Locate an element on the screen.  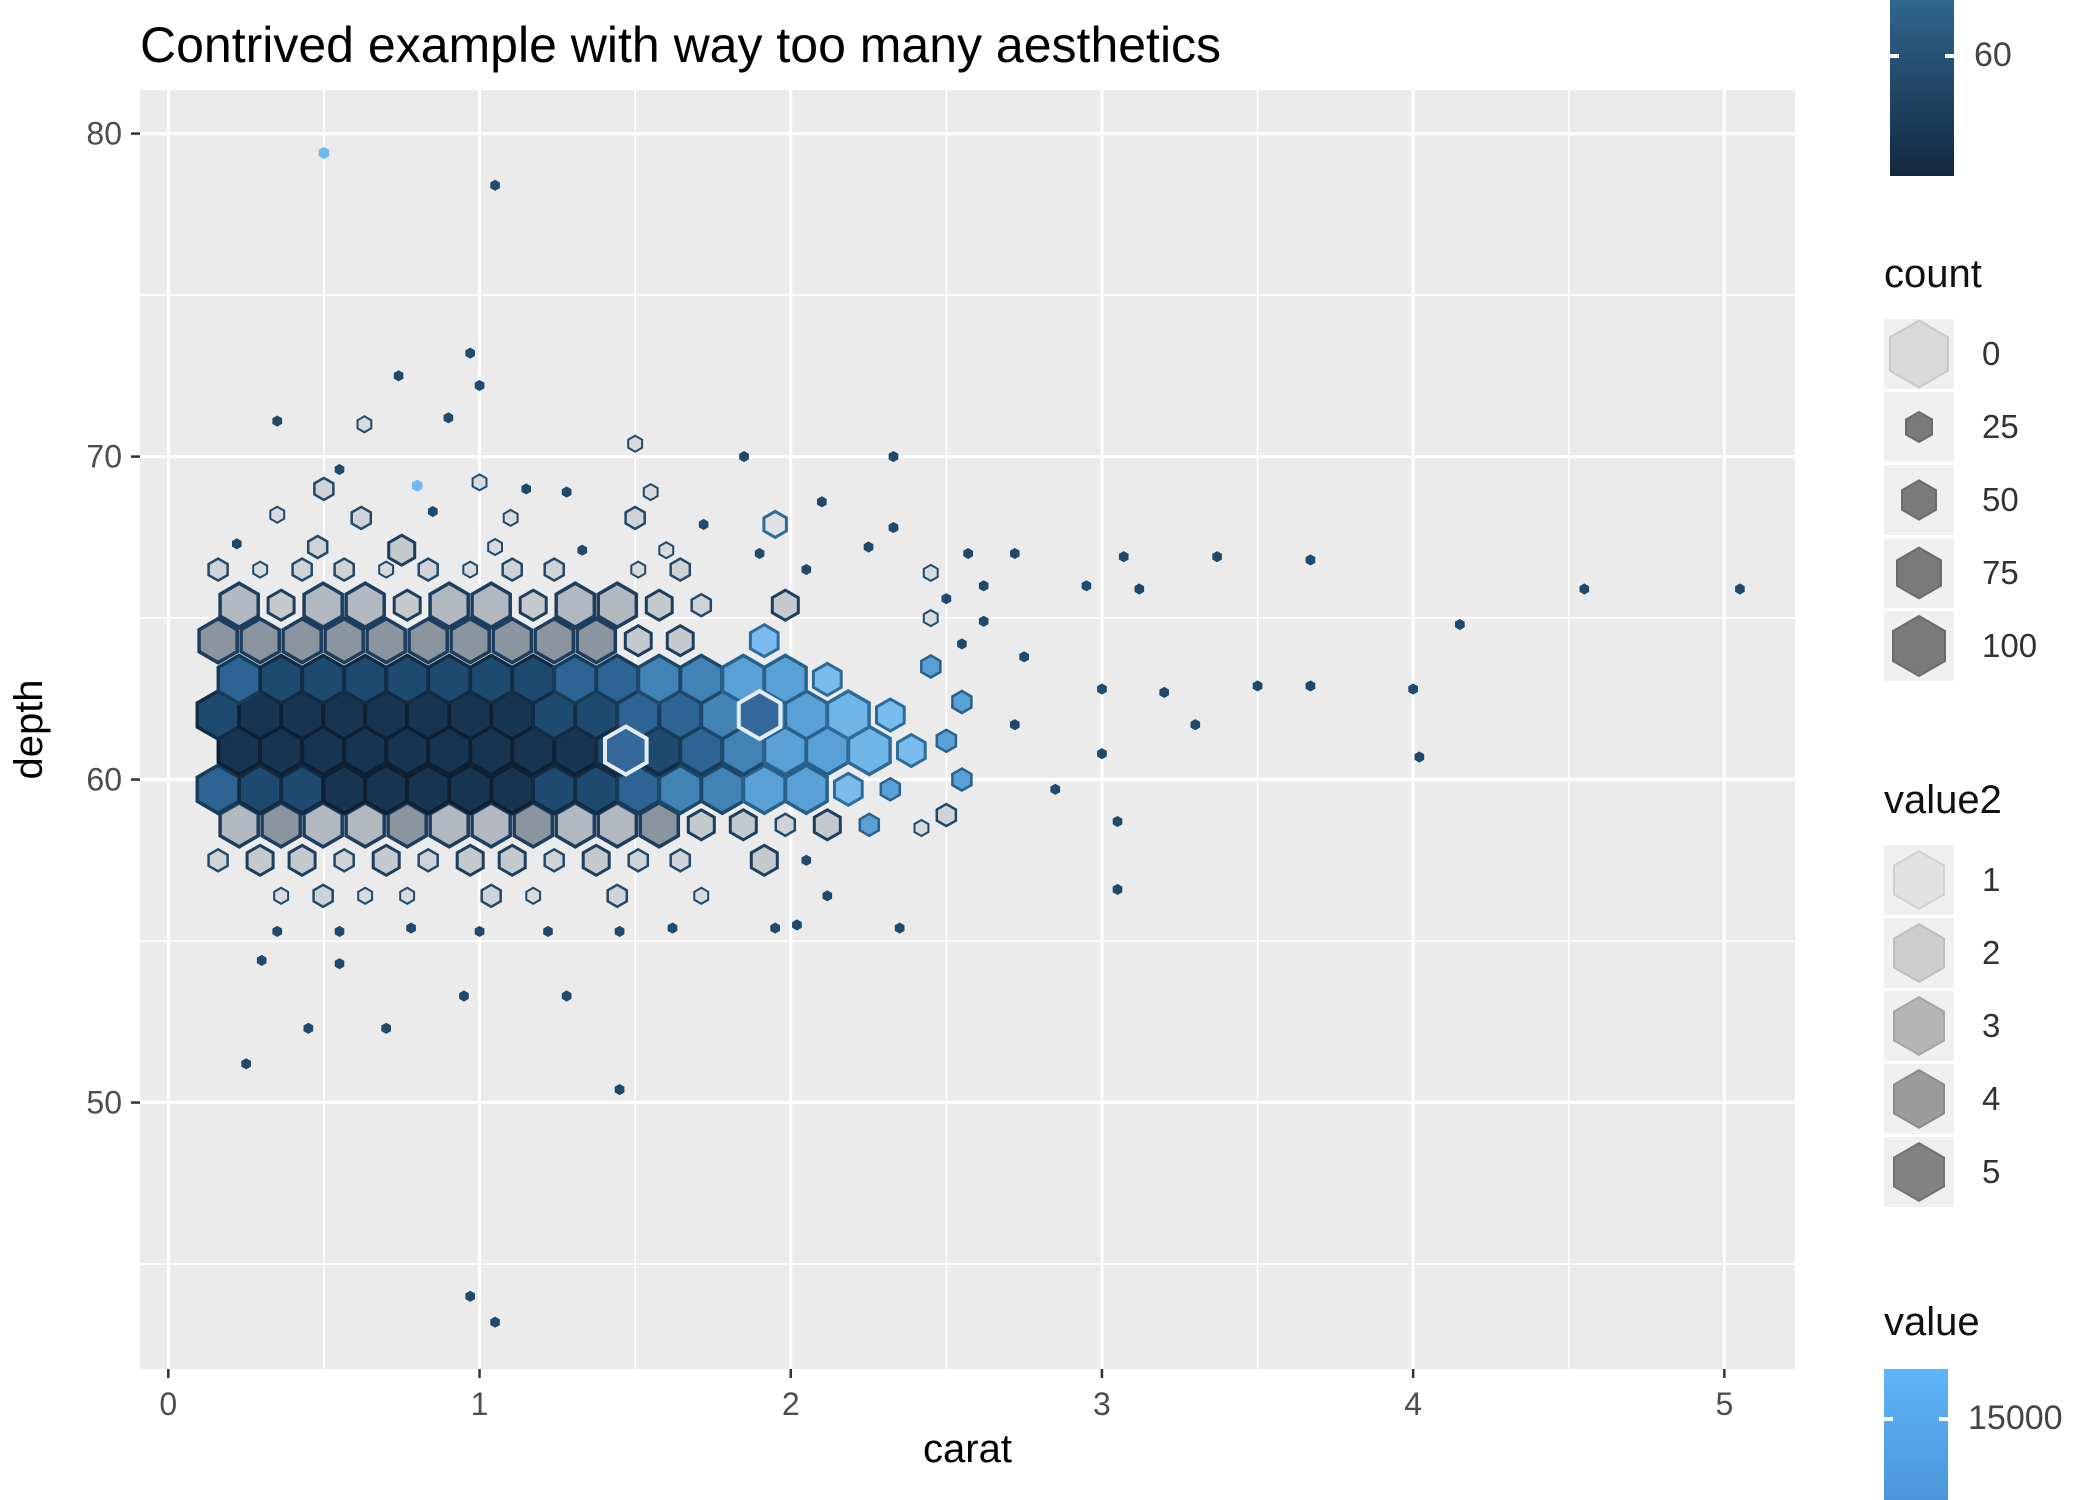
y-tick-label: 50 is located at coordinates (104, 1103).